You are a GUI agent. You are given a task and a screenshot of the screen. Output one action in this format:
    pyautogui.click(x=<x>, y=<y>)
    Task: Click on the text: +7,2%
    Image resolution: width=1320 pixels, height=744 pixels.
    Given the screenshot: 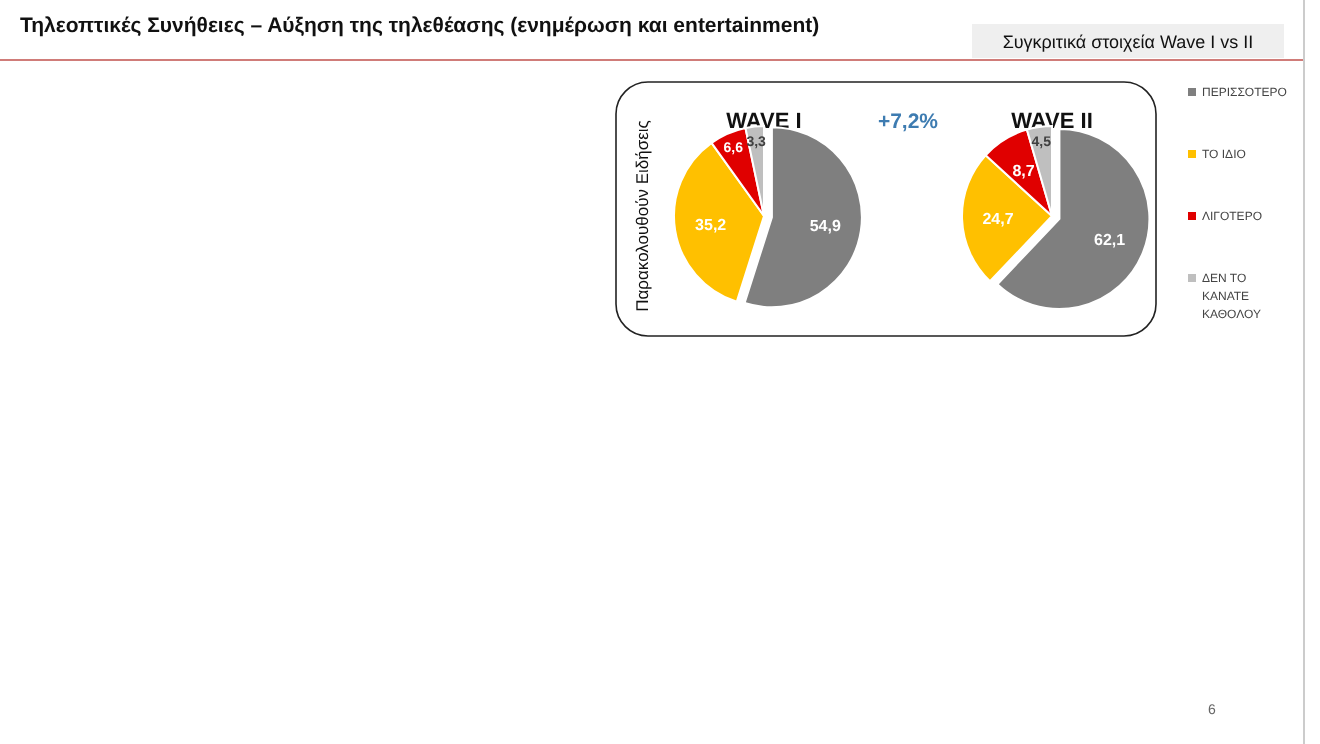 What is the action you would take?
    pyautogui.click(x=908, y=122)
    